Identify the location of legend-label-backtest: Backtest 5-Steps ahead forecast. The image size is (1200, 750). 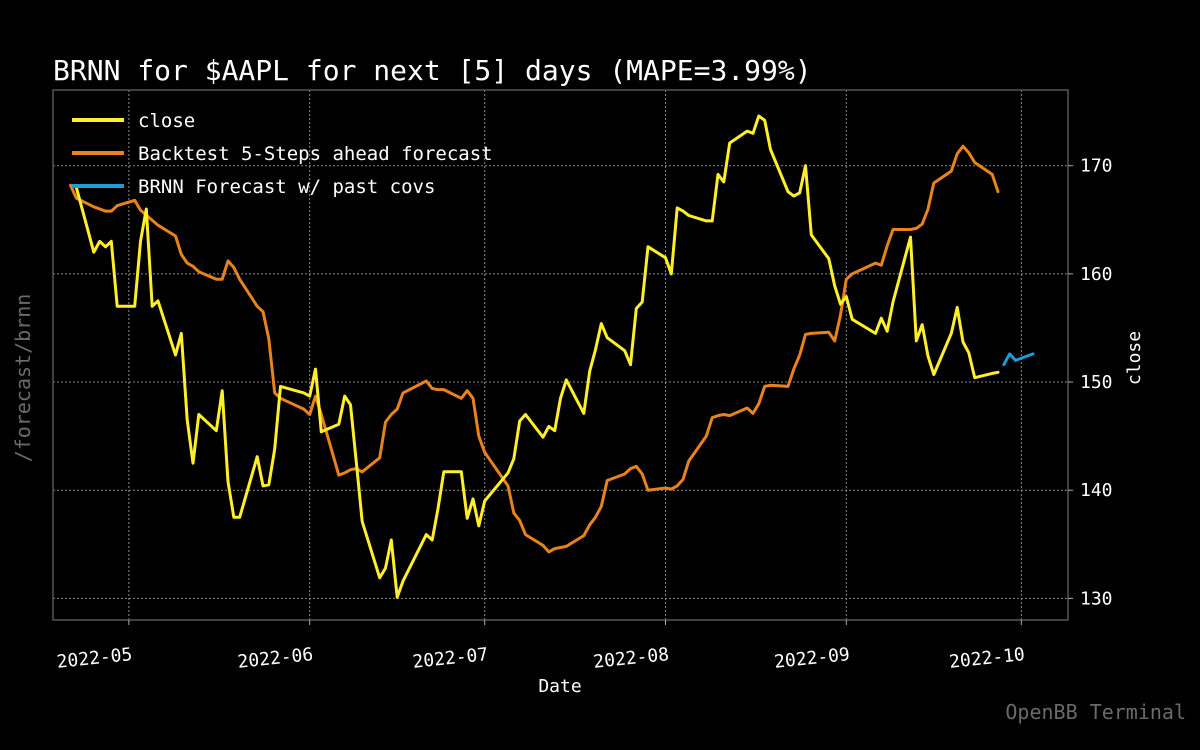
(315, 154).